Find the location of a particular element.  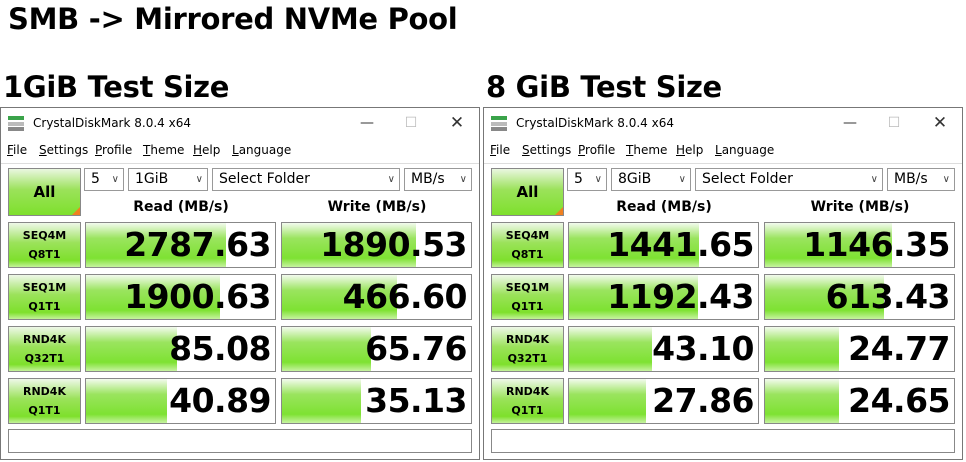

read-result: 40.89 is located at coordinates (180, 401).